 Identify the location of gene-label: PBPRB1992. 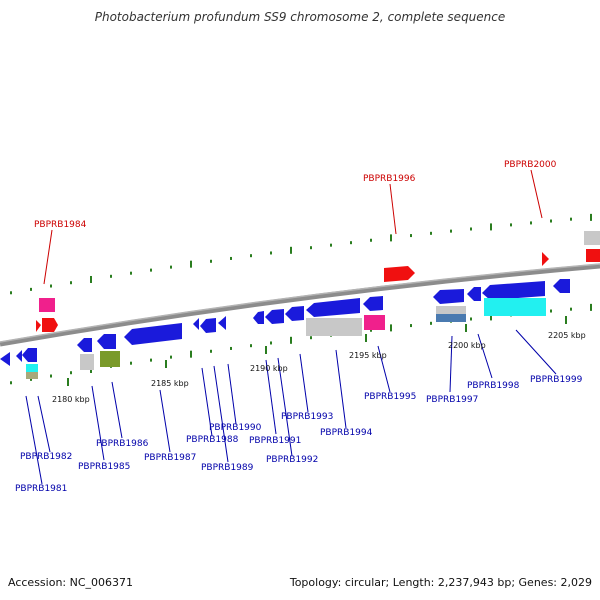
(292, 460).